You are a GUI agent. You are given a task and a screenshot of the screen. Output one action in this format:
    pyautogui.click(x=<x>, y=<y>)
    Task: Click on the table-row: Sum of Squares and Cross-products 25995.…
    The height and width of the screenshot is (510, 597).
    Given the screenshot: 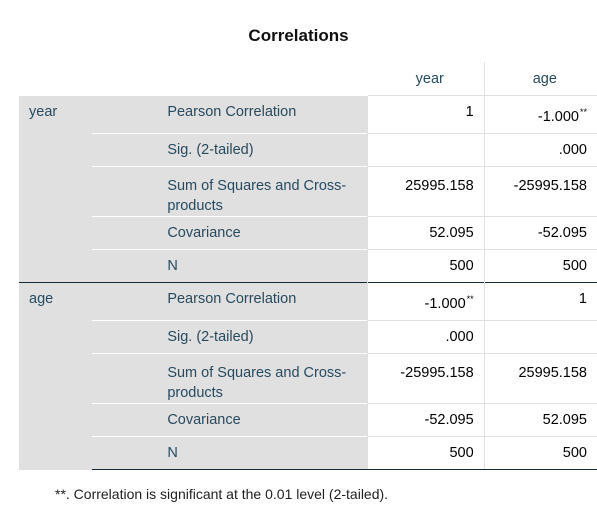 What is the action you would take?
    pyautogui.click(x=308, y=191)
    